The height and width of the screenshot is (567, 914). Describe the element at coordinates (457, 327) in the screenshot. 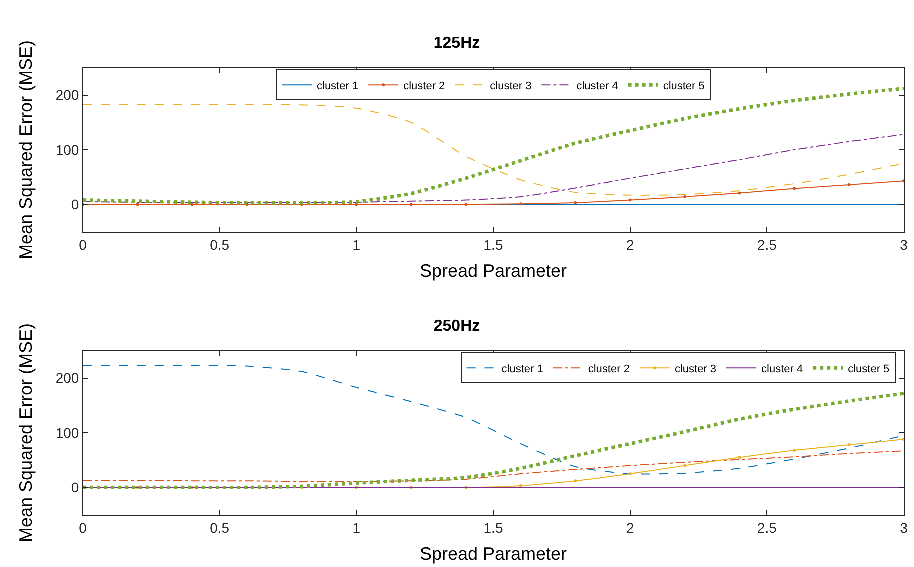

I see `chart-title: 250Hz` at that location.